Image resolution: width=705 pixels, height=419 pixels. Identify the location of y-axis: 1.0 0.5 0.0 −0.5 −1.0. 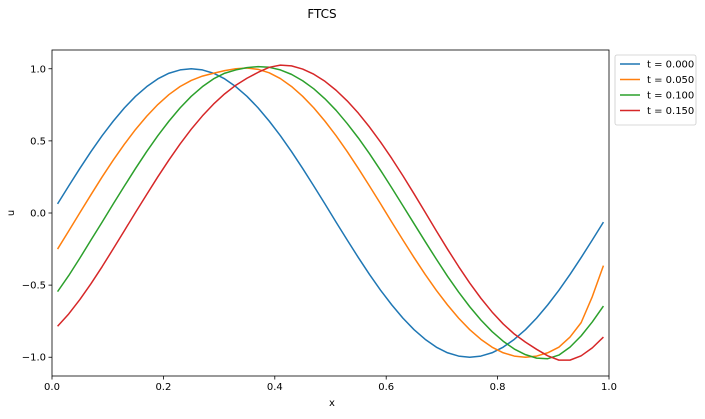
(37, 214).